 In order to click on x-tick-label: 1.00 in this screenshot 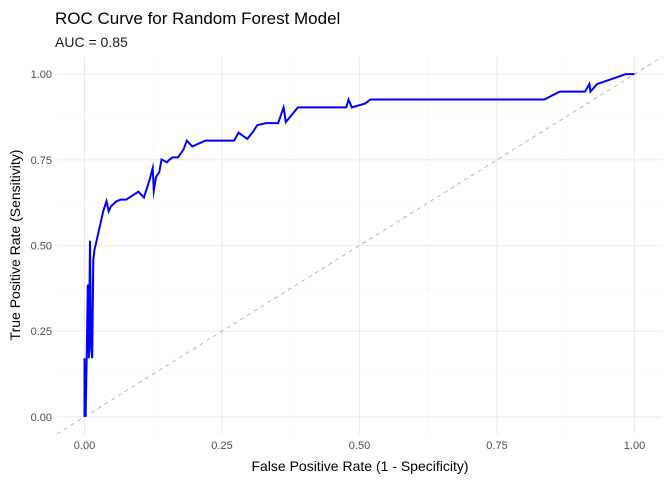, I will do `click(634, 446)`.